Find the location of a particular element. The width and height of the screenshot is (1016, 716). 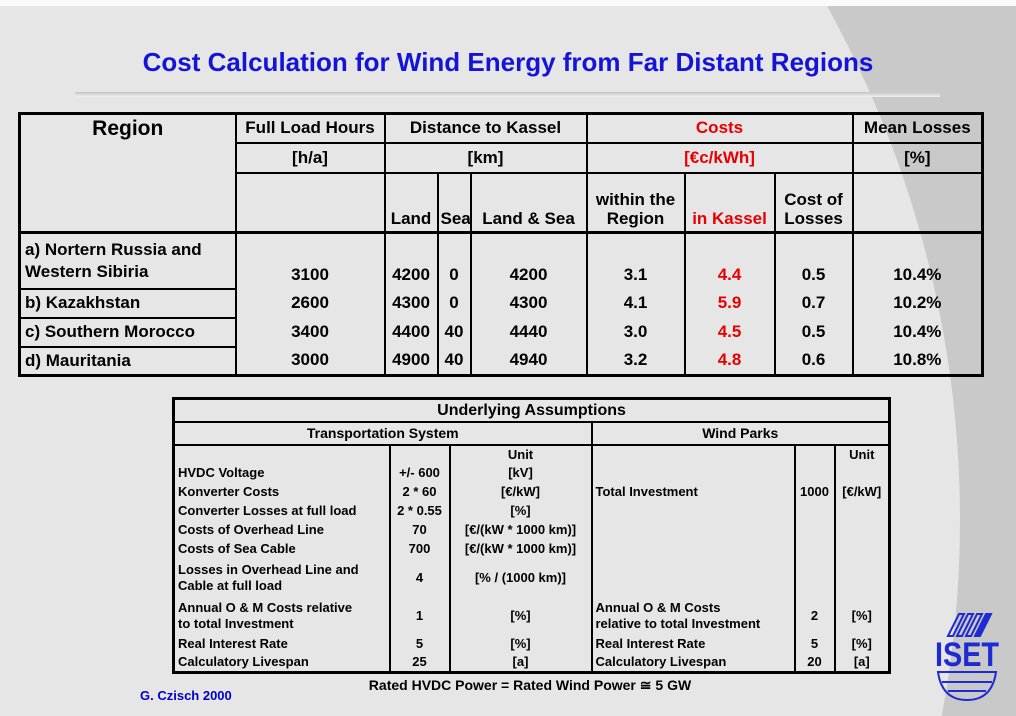

cell-label: Calculatory Livespan is located at coordinates (281, 663).